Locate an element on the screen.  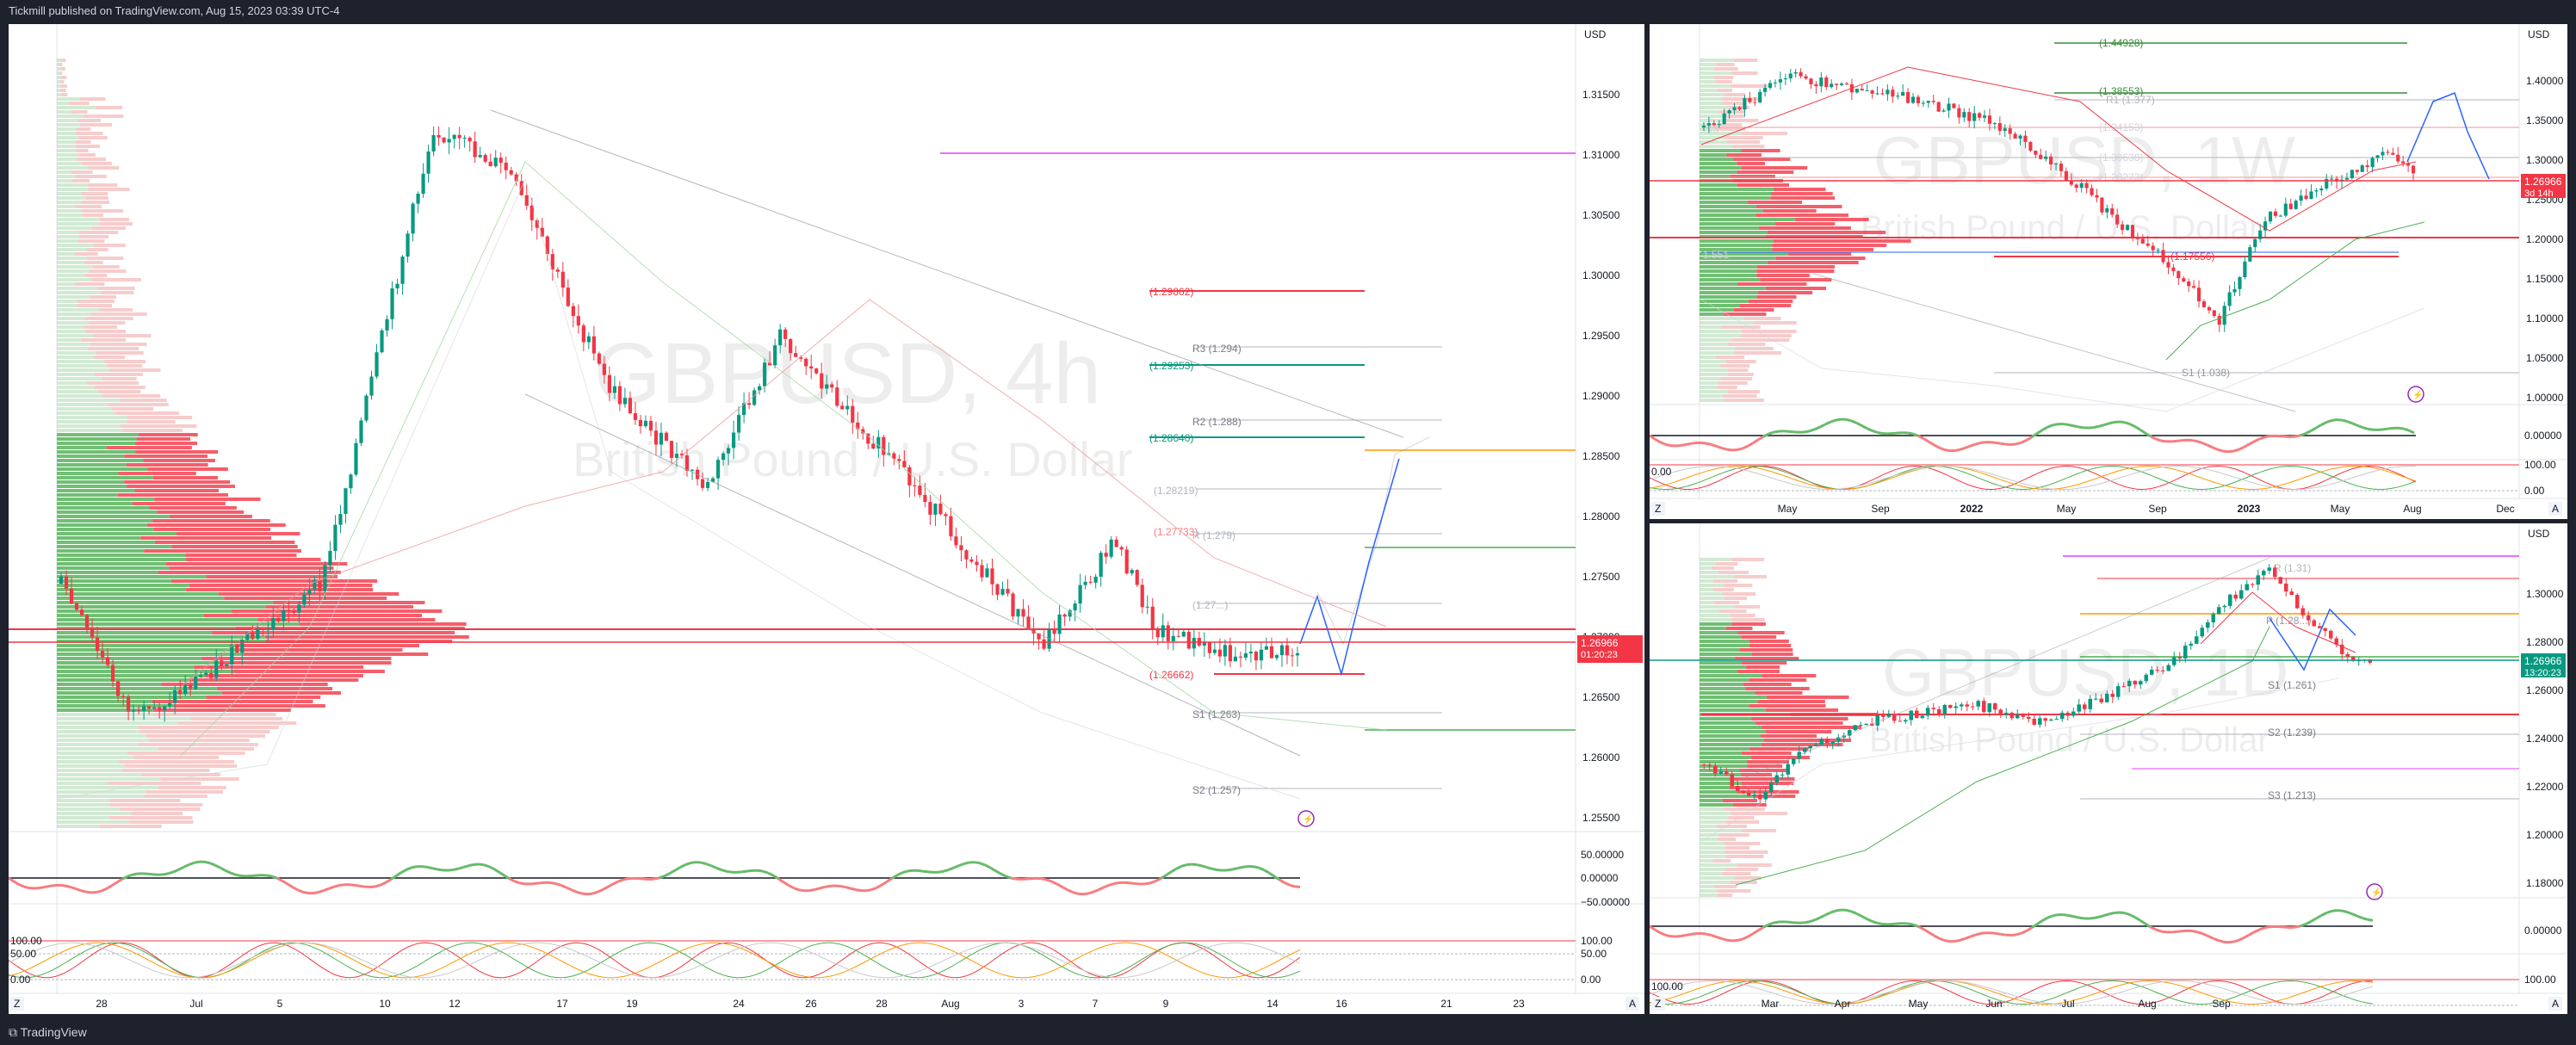
main-corner-z-box is located at coordinates (17, 1004).